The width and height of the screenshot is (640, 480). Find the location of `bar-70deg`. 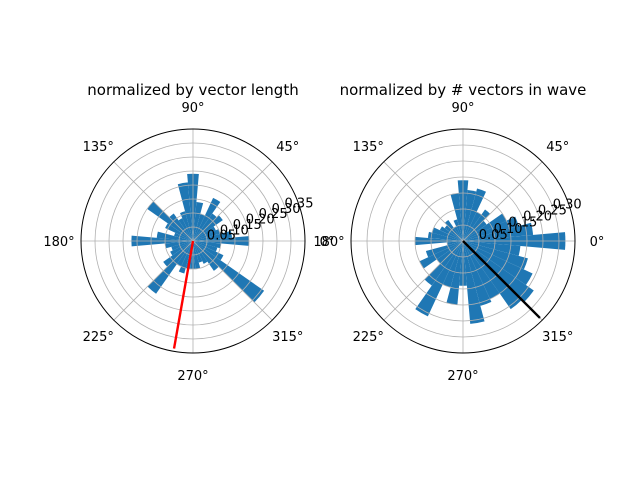

bar-70deg is located at coordinates (474, 214).